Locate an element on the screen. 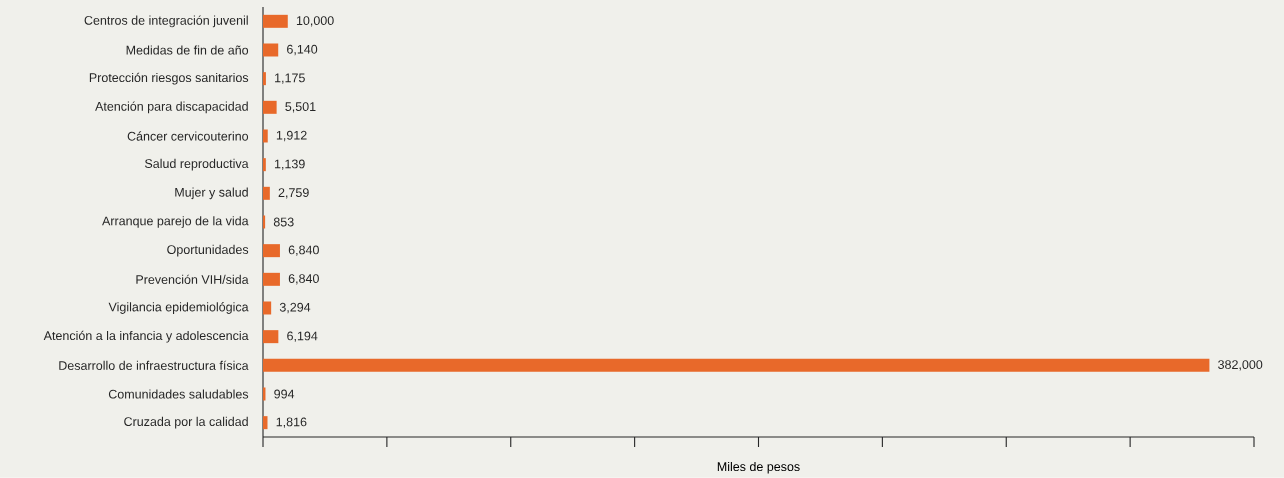 The image size is (1284, 478). y-tick-label: Mujer y salud is located at coordinates (211, 193).